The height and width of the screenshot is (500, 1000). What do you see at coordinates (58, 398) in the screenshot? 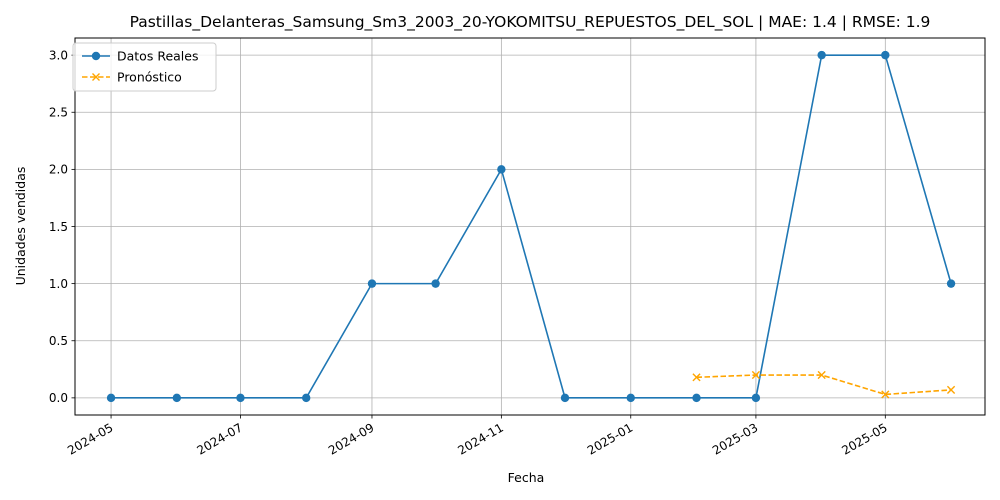
I see `y-tick-label: 0.0` at bounding box center [58, 398].